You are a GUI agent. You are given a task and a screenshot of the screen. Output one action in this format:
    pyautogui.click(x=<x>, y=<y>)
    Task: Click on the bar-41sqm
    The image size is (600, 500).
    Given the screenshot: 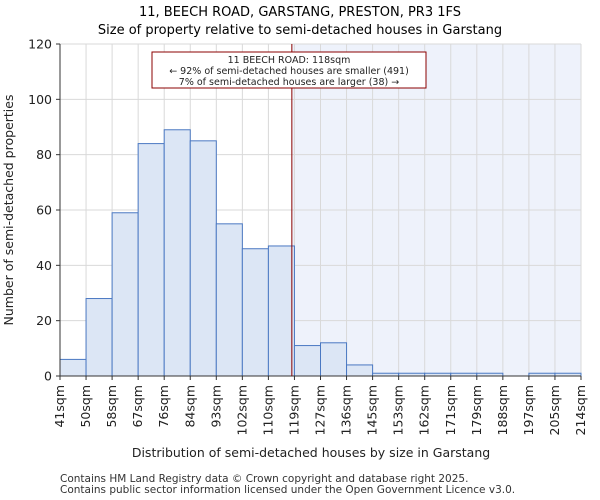 What is the action you would take?
    pyautogui.click(x=73, y=367)
    